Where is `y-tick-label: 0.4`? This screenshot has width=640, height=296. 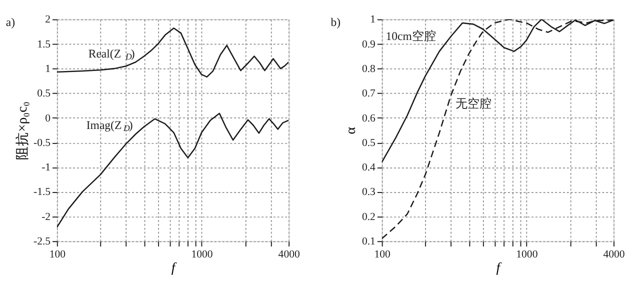 y-tick-label: 0.4 is located at coordinates (369, 168).